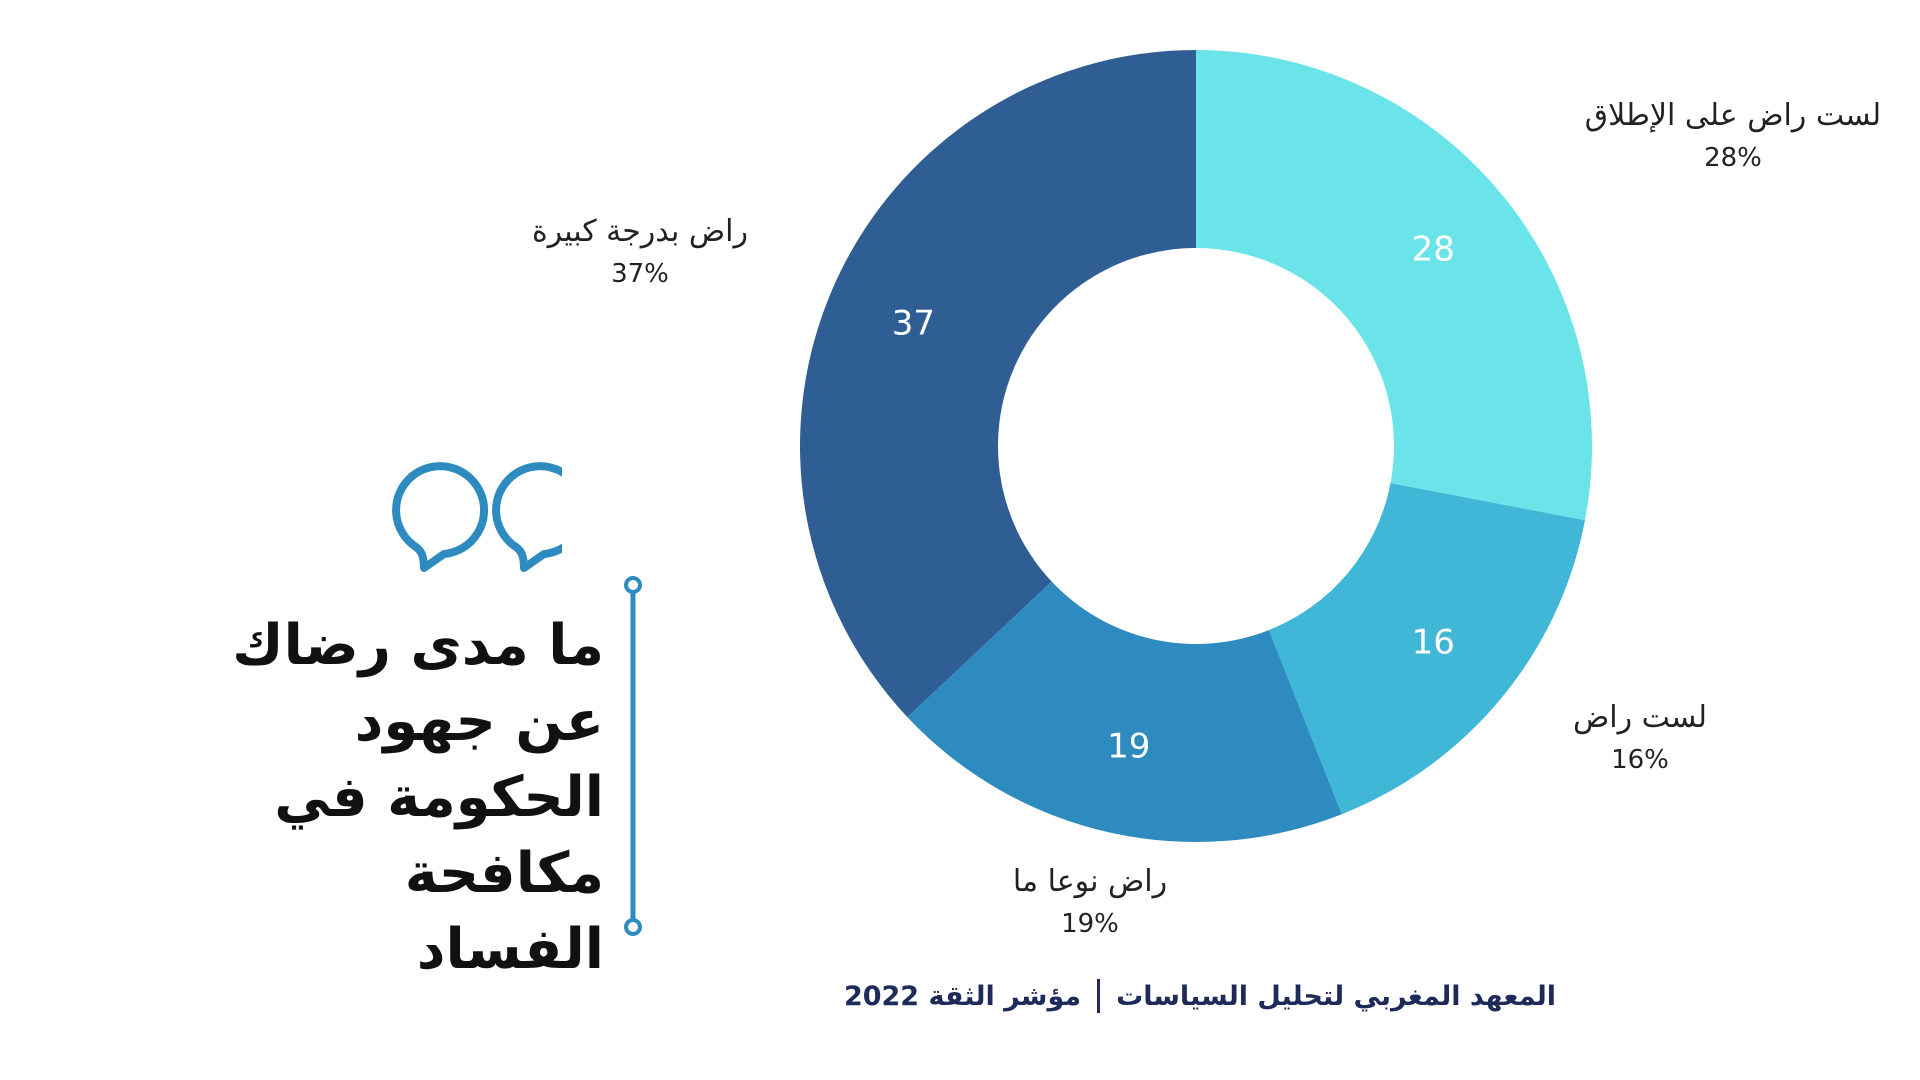 This screenshot has height=1080, width=1920. Describe the element at coordinates (477, 517) in the screenshot. I see `quote-icon` at that location.